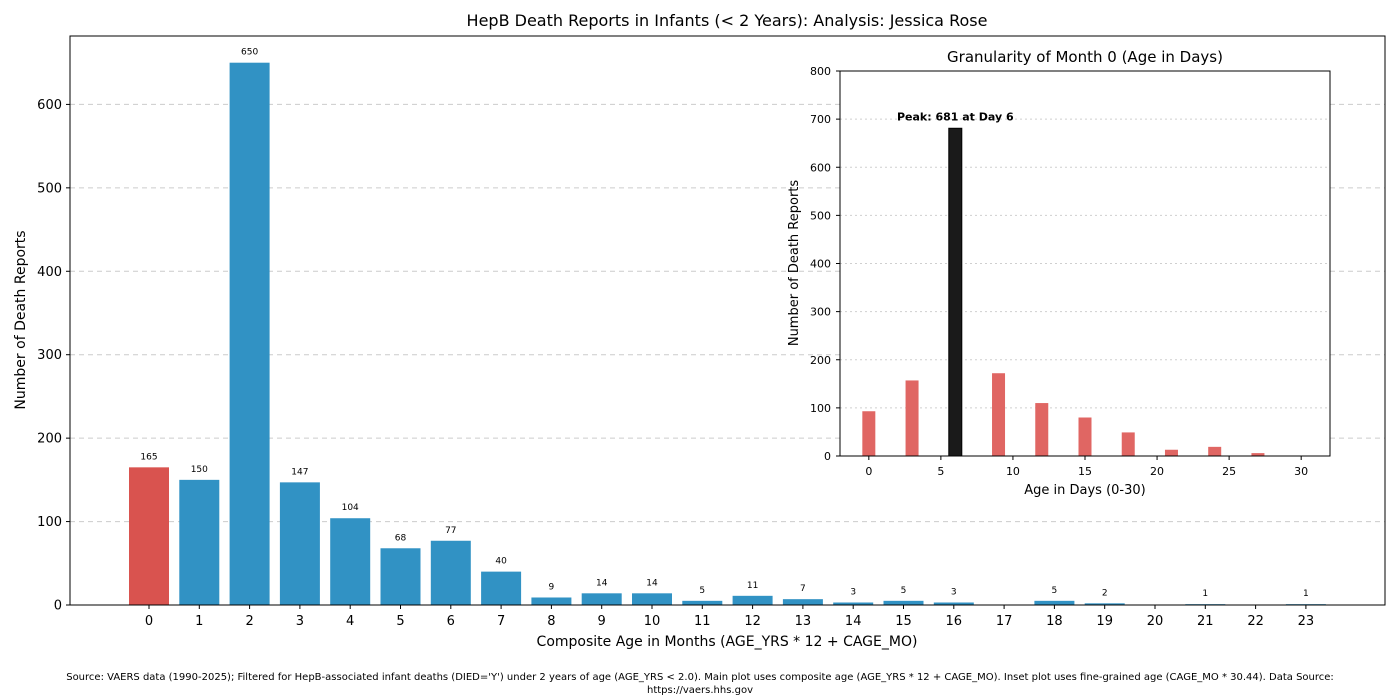 The width and height of the screenshot is (1400, 700). What do you see at coordinates (820, 215) in the screenshot?
I see `inset-y-tick-label: 500` at bounding box center [820, 215].